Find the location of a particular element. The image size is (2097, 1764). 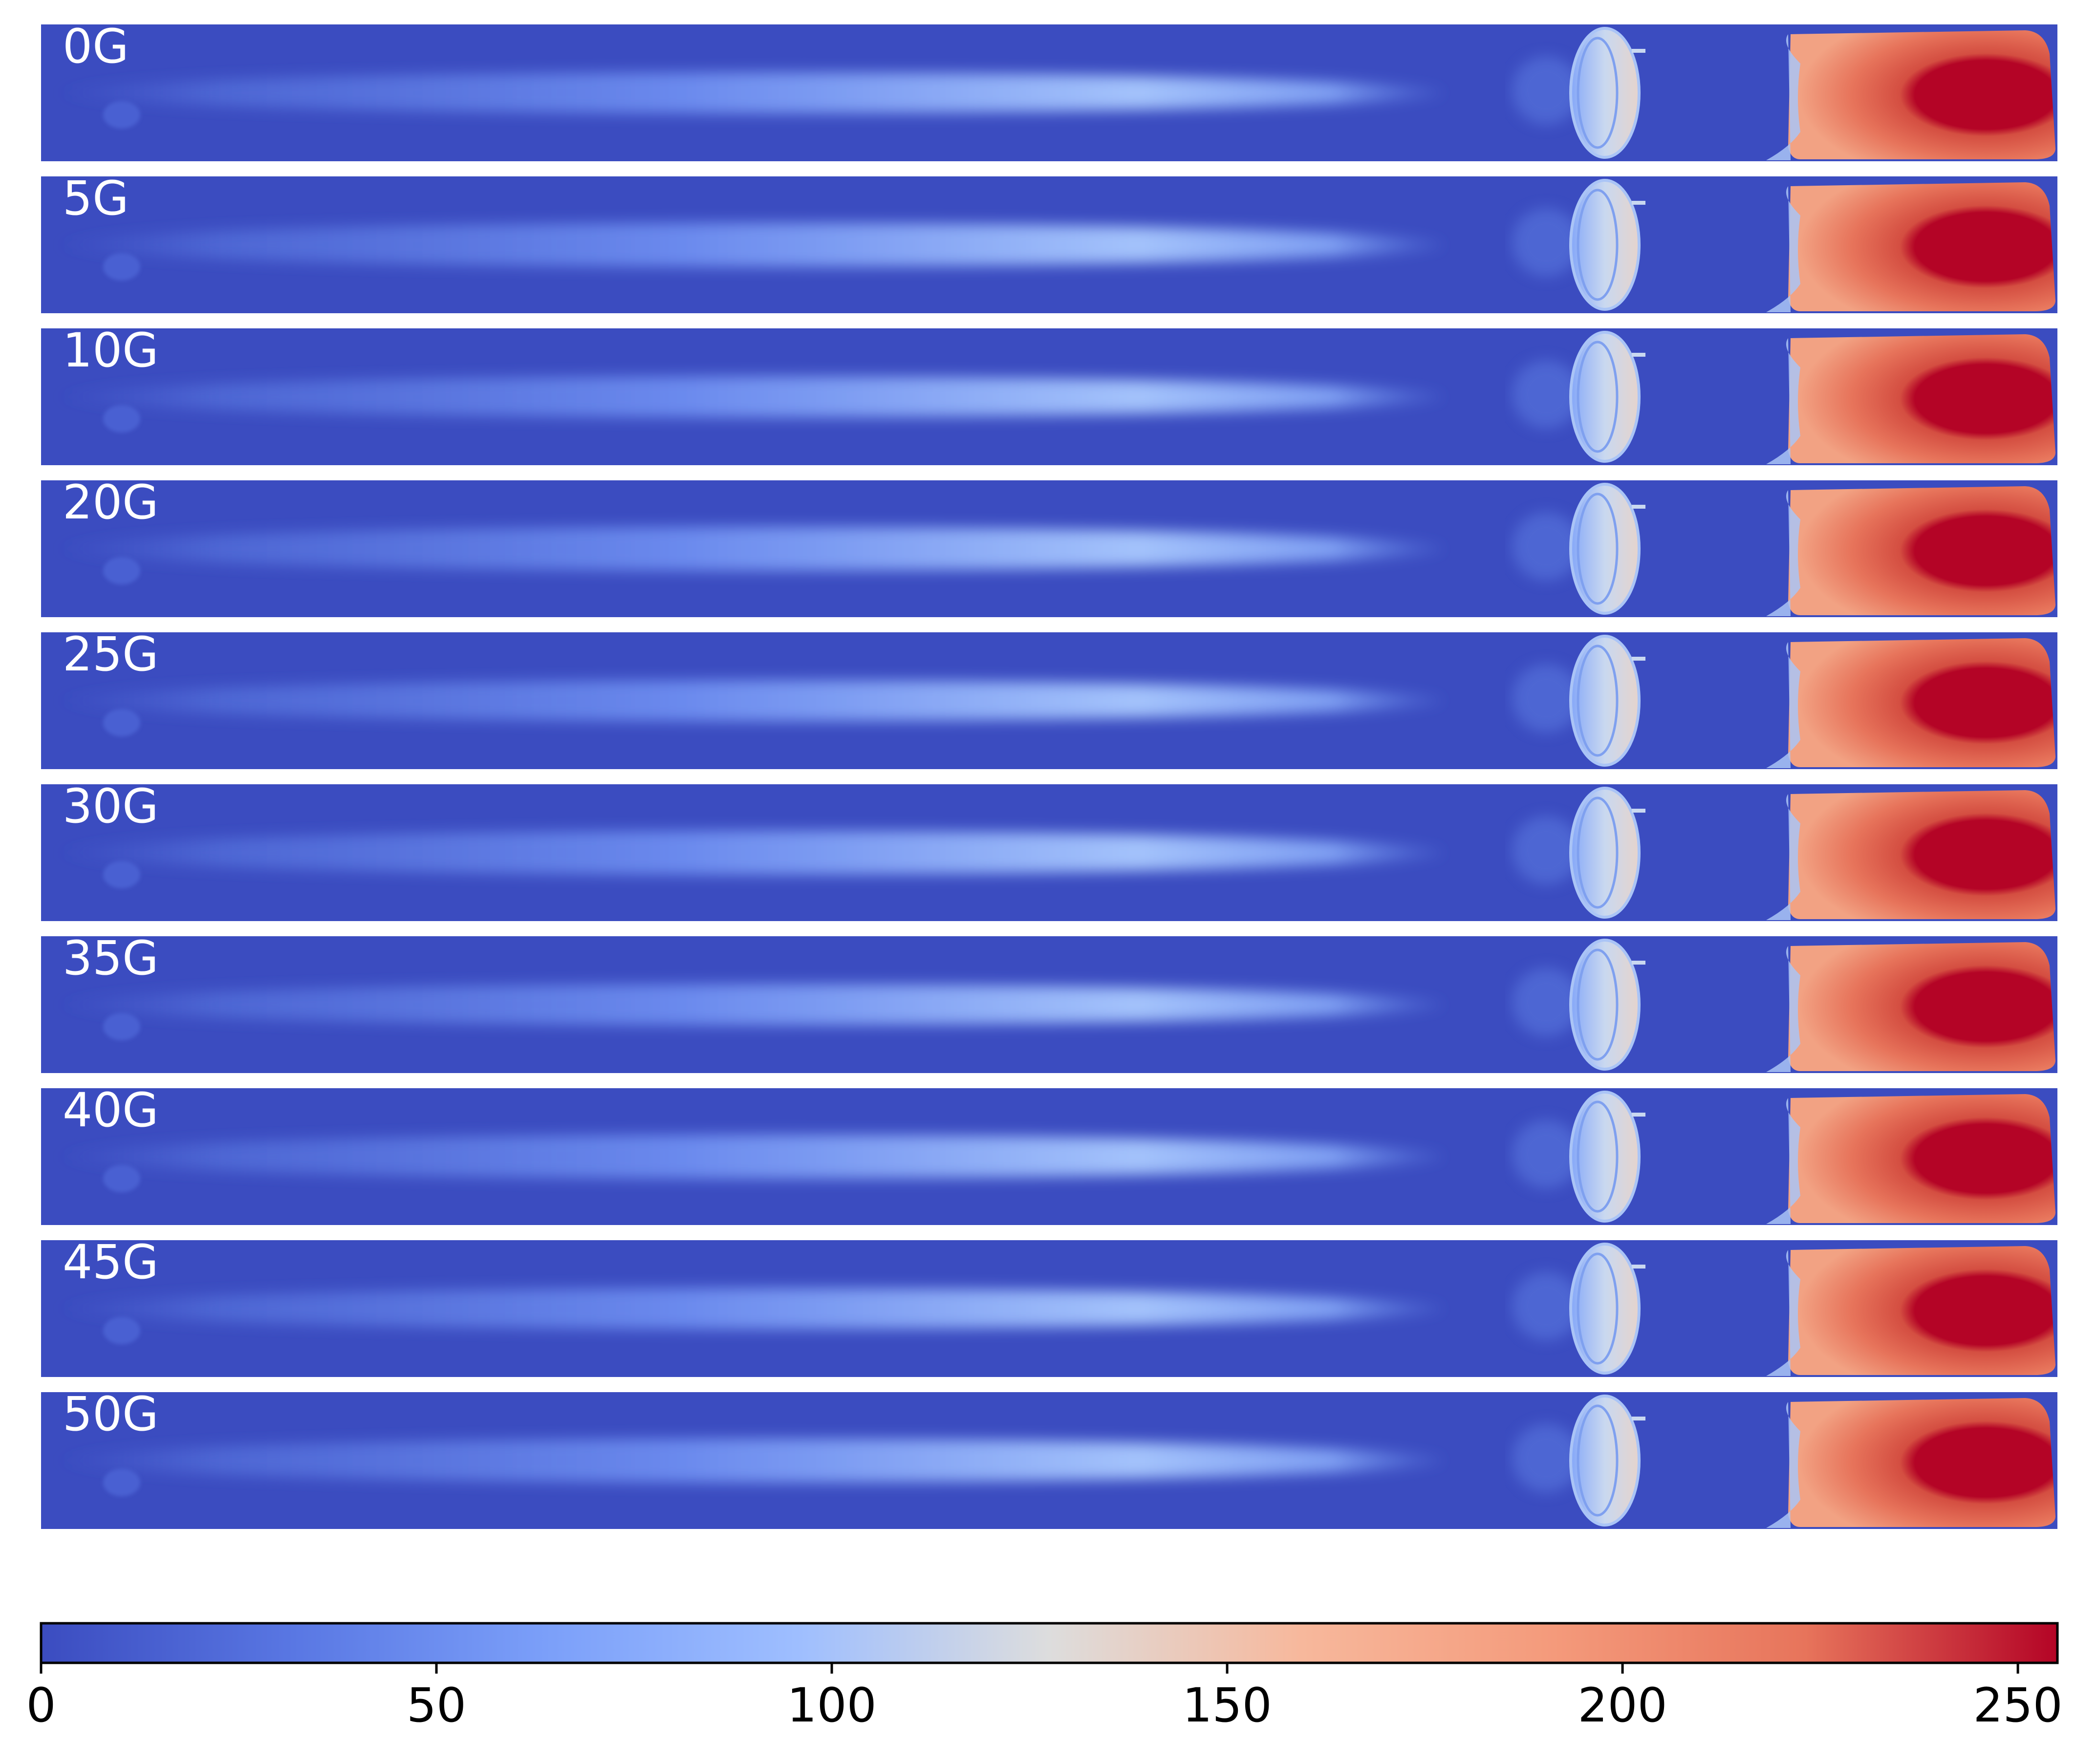

colorbar-tick-label: 150 is located at coordinates (1227, 1706).